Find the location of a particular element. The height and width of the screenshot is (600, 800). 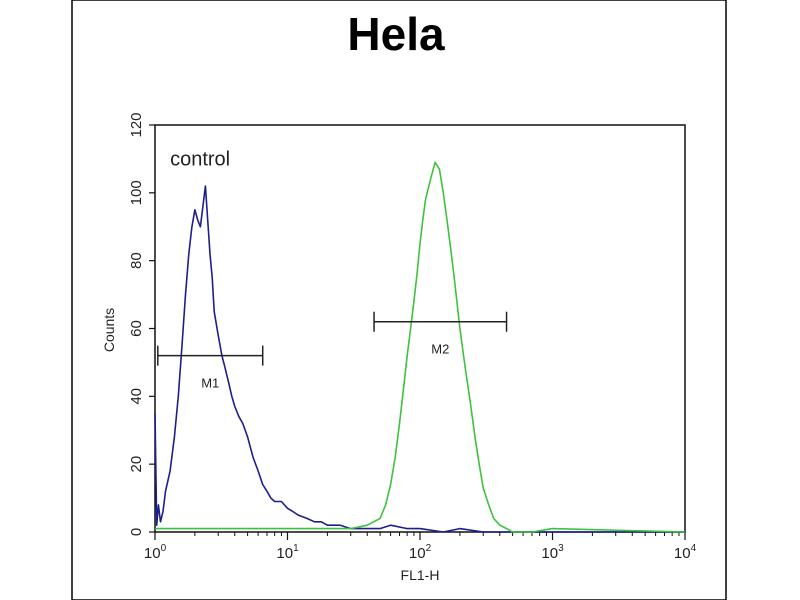

chart-title: Hela is located at coordinates (396, 34).